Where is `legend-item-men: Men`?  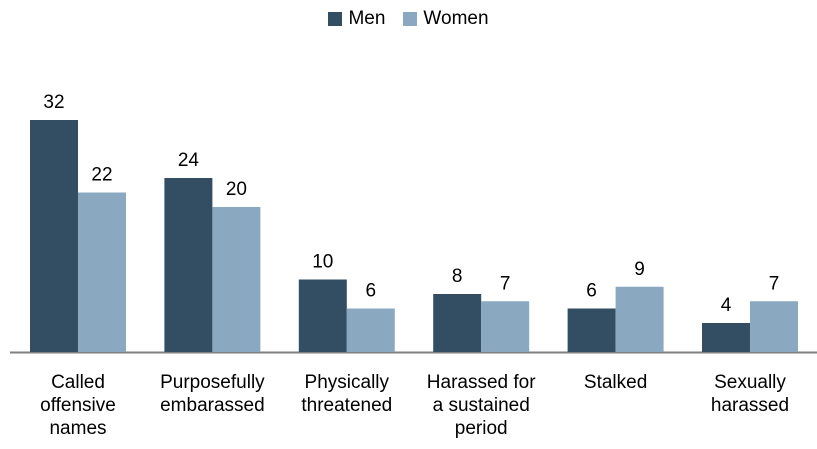
legend-item-men: Men is located at coordinates (356, 19).